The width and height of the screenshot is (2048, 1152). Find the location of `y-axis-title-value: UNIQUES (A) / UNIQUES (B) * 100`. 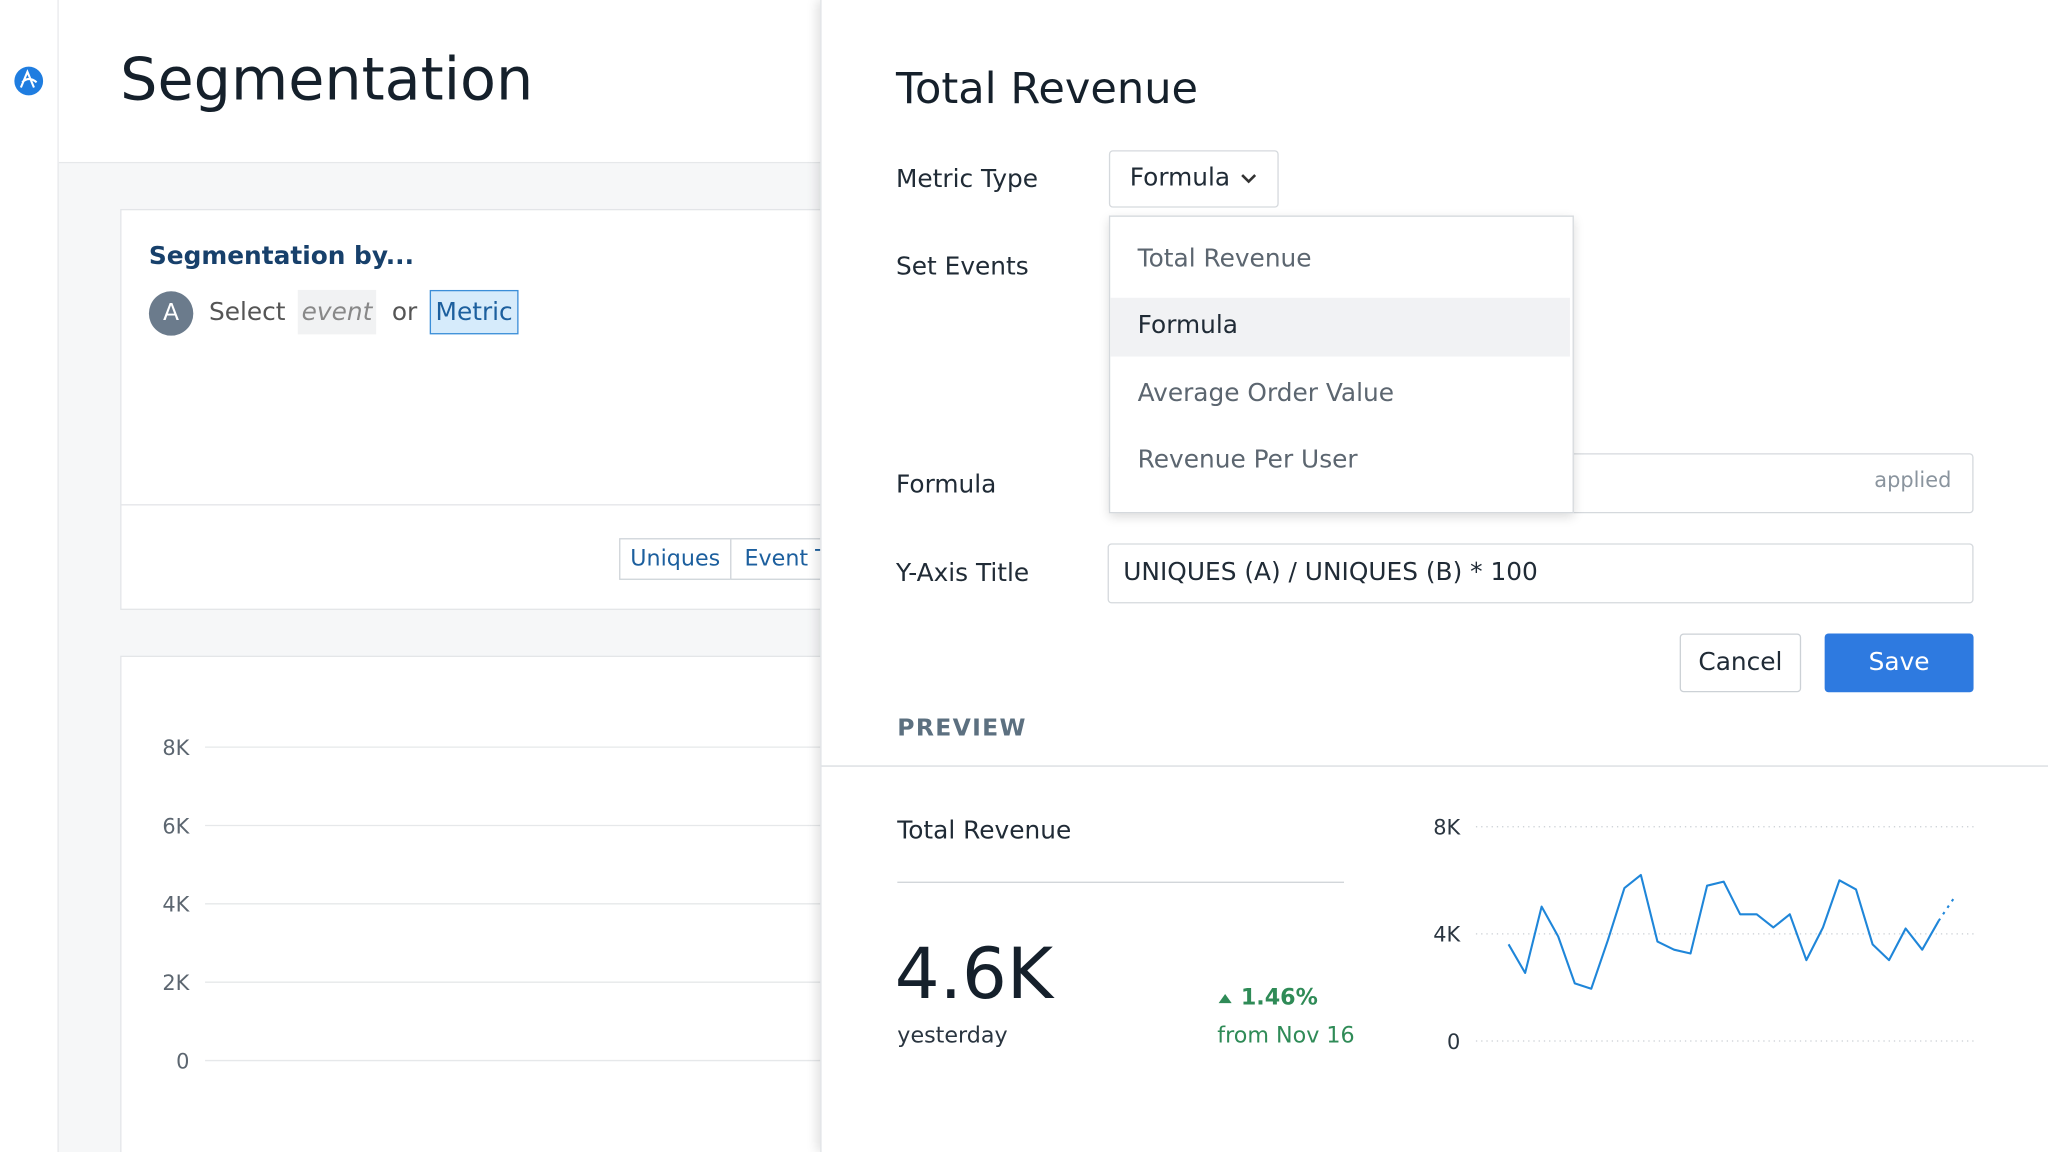

y-axis-title-value: UNIQUES (A) / UNIQUES (B) * 100 is located at coordinates (1330, 572).